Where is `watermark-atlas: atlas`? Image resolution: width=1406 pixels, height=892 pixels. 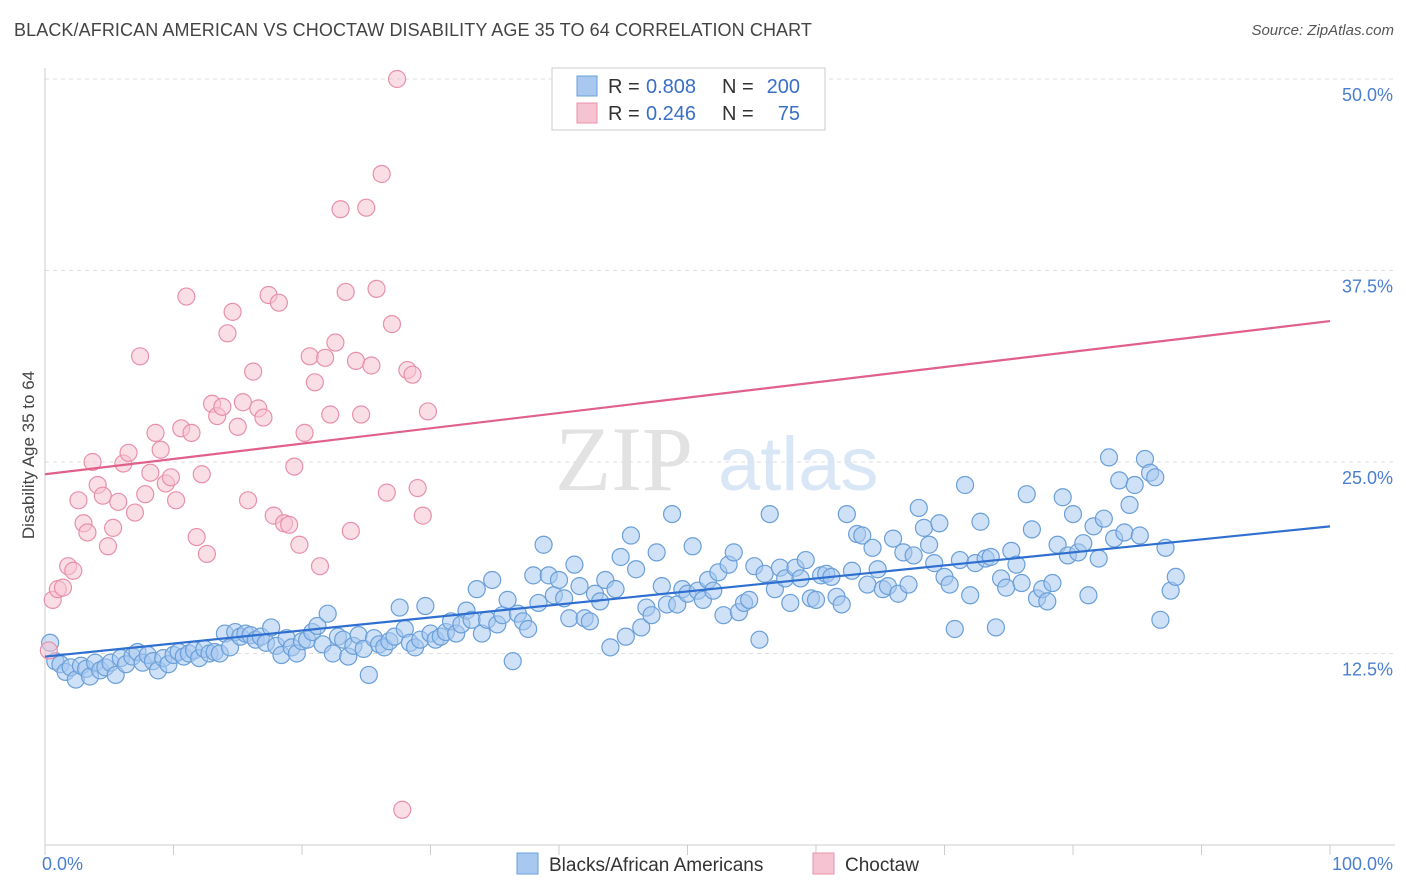 watermark-atlas: atlas is located at coordinates (798, 464).